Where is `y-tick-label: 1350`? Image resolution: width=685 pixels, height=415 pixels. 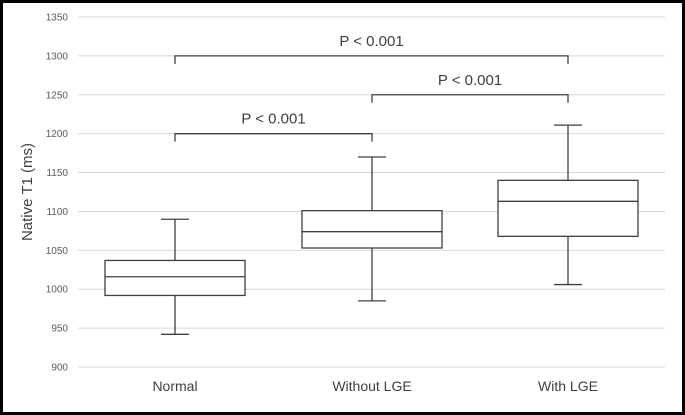
y-tick-label: 1350 is located at coordinates (57, 18).